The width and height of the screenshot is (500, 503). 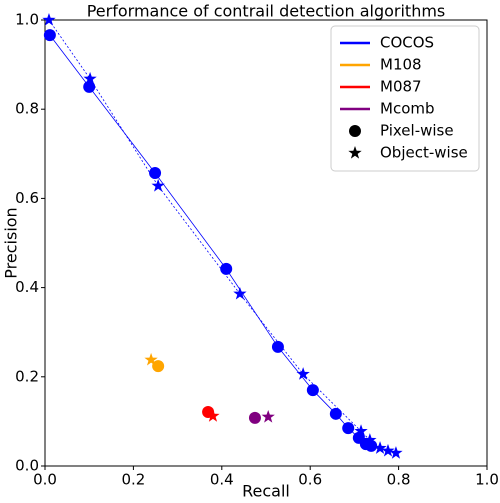 I want to click on x-tick-label: 0.0, so click(x=45, y=480).